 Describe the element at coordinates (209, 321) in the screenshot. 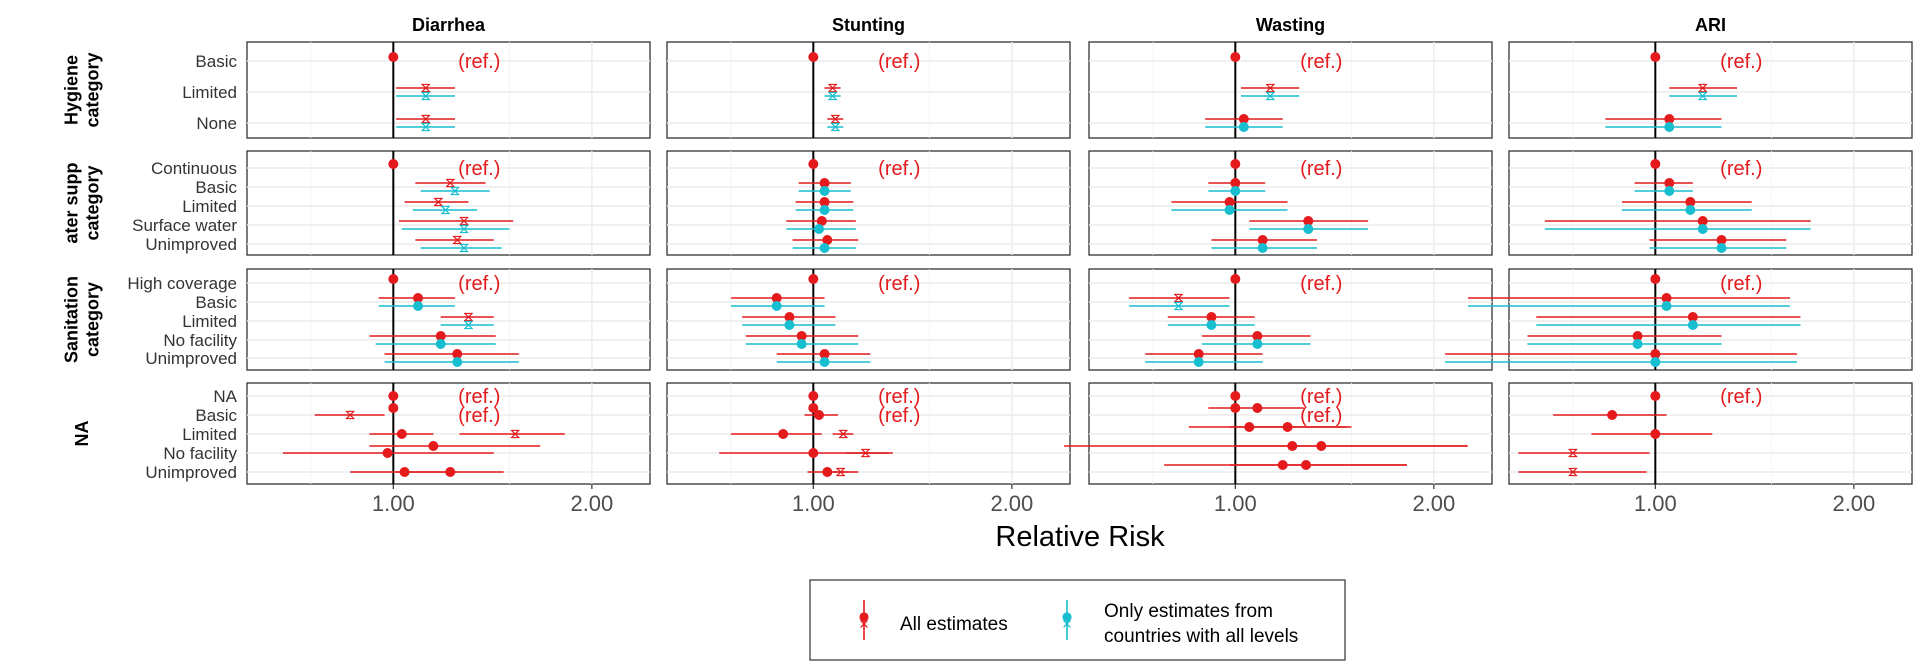

I see `y-tick-label-2-2: Limited` at that location.